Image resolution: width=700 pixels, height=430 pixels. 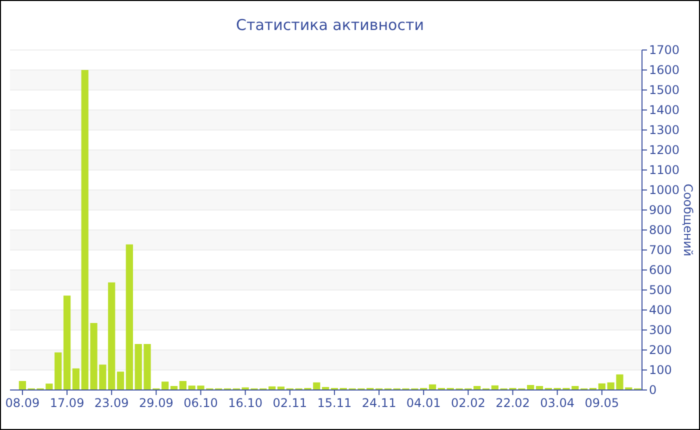 What do you see at coordinates (660, 330) in the screenshot?
I see `y-tick-label: 300` at bounding box center [660, 330].